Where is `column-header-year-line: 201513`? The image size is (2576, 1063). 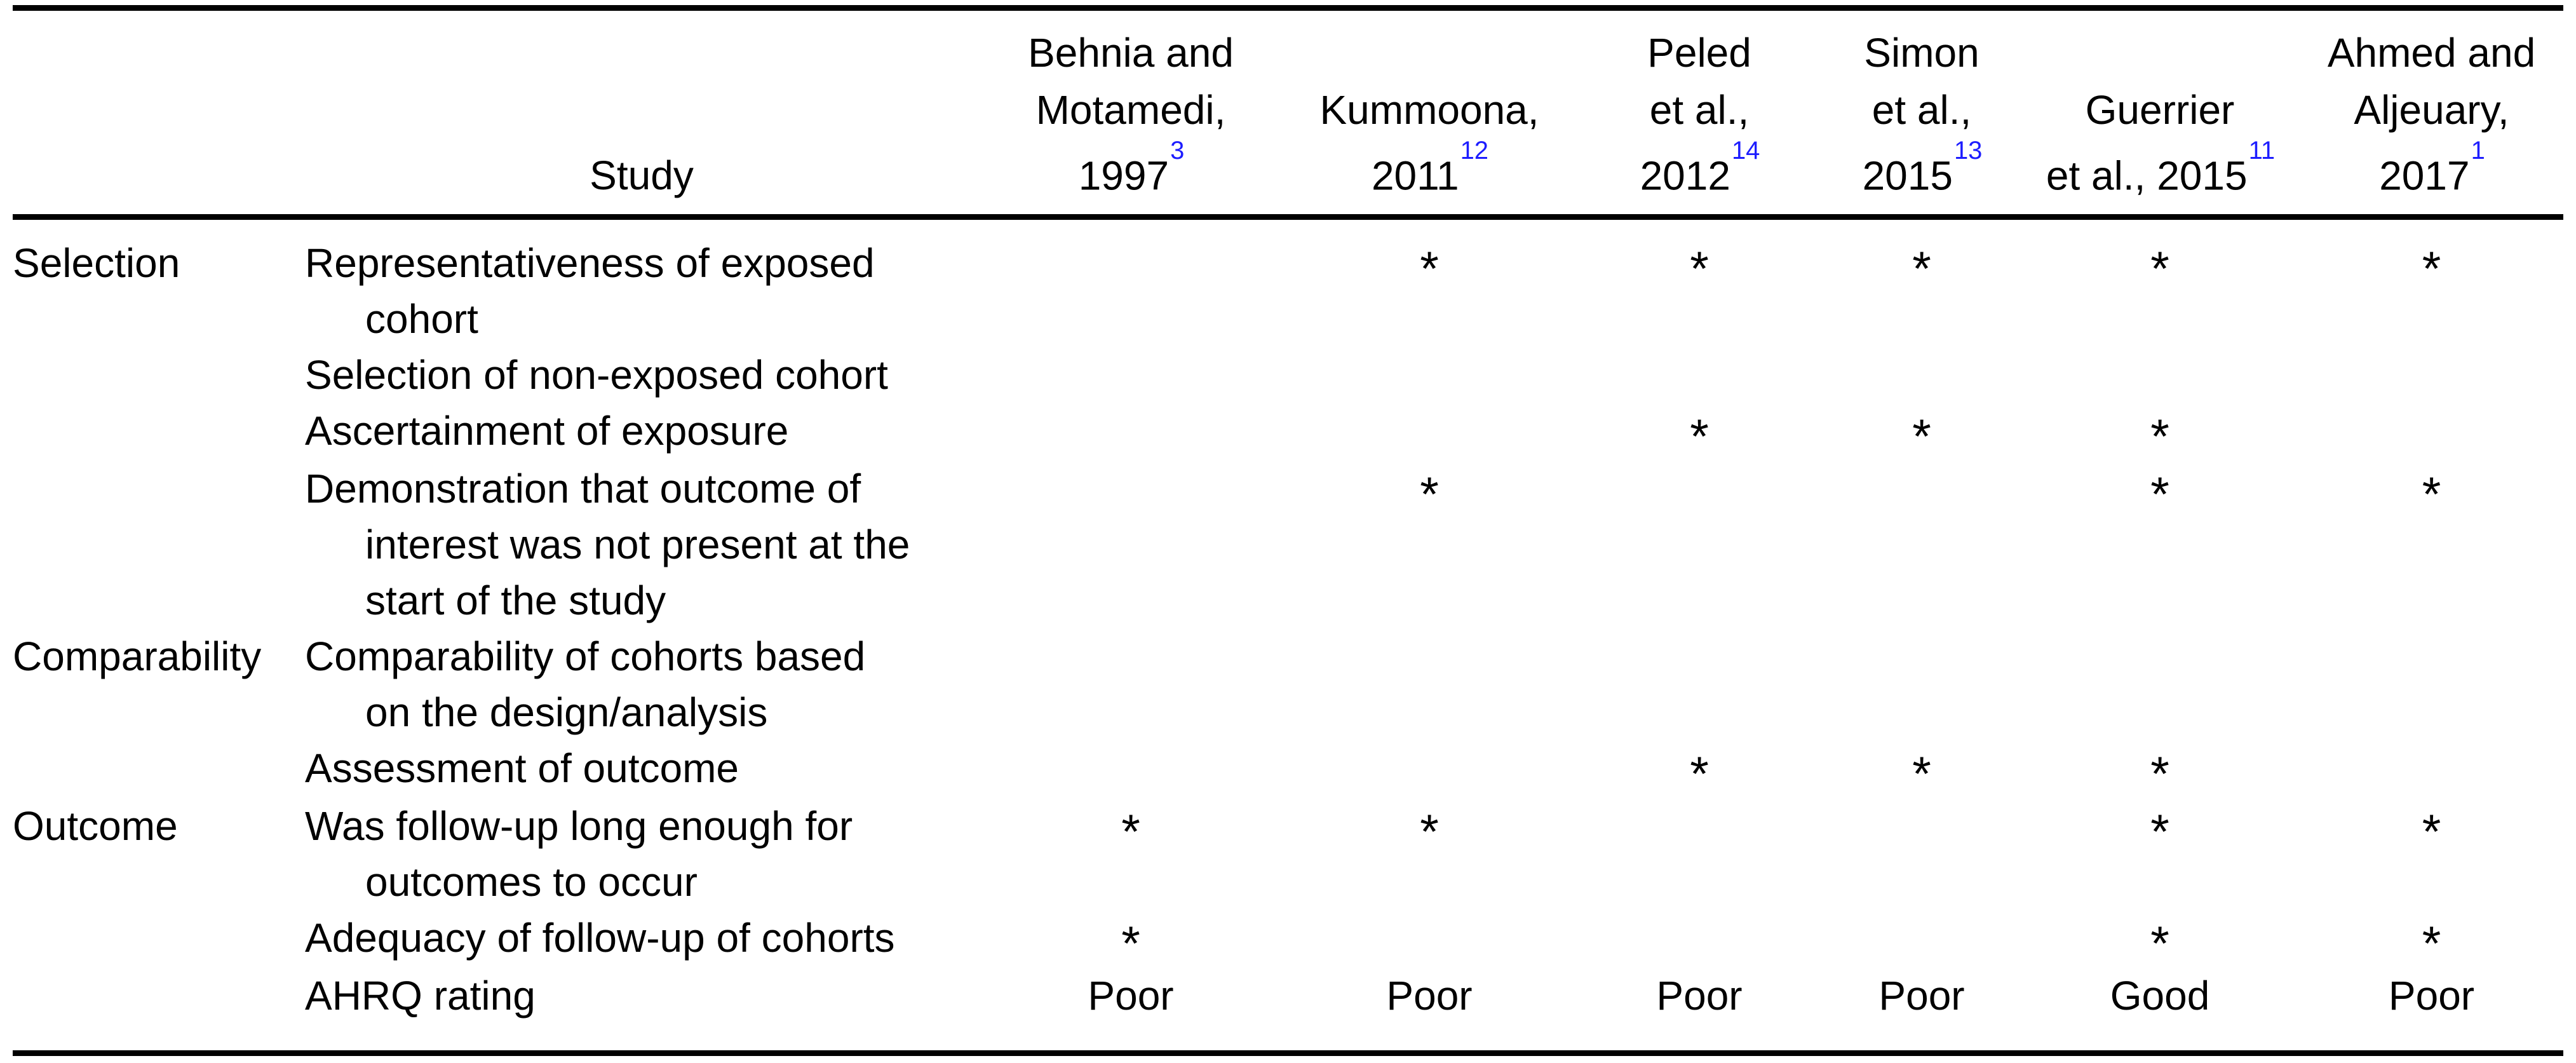 column-header-year-line: 201513 is located at coordinates (1921, 170).